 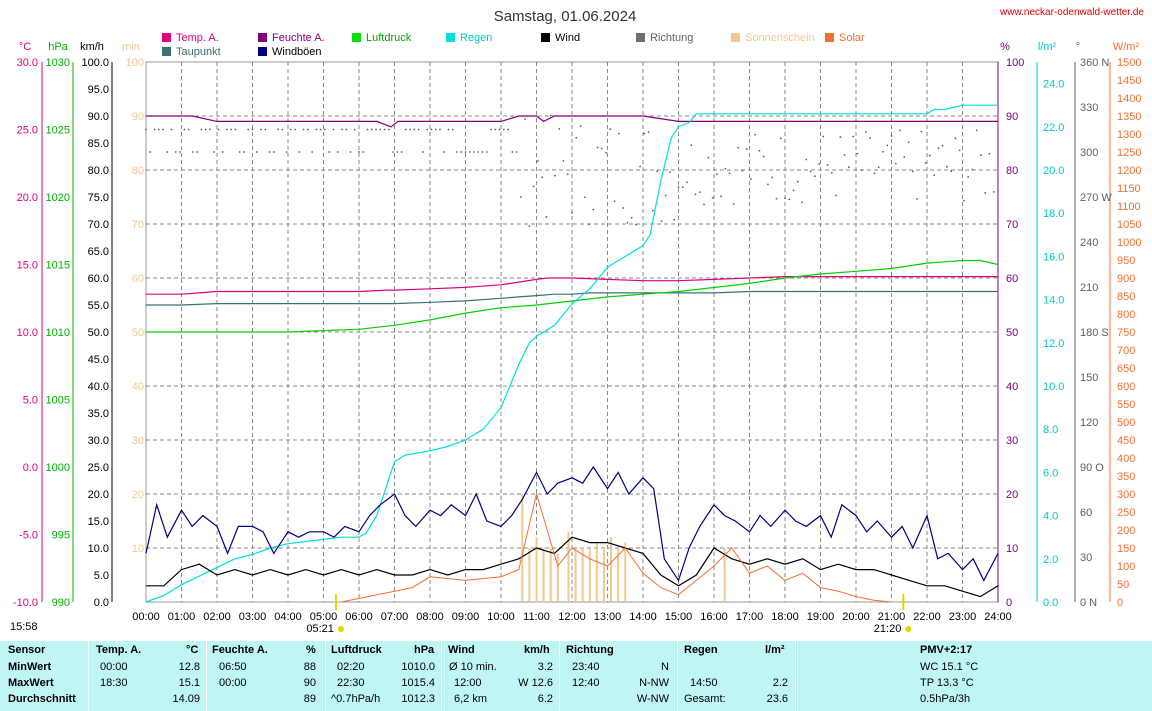 I want to click on legend-entry: Feuchte A., so click(x=298, y=38).